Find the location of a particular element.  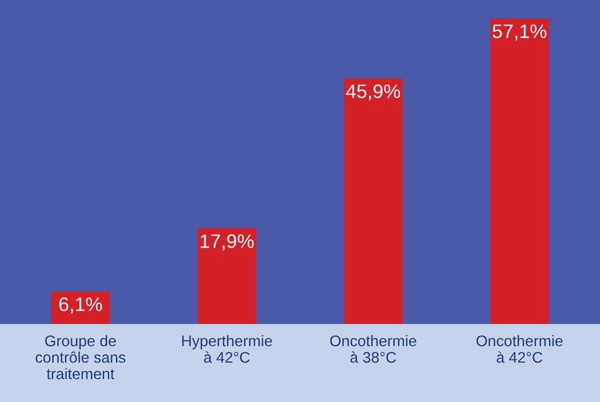

x-tick-label: Oncothermie à 38°C is located at coordinates (373, 349).